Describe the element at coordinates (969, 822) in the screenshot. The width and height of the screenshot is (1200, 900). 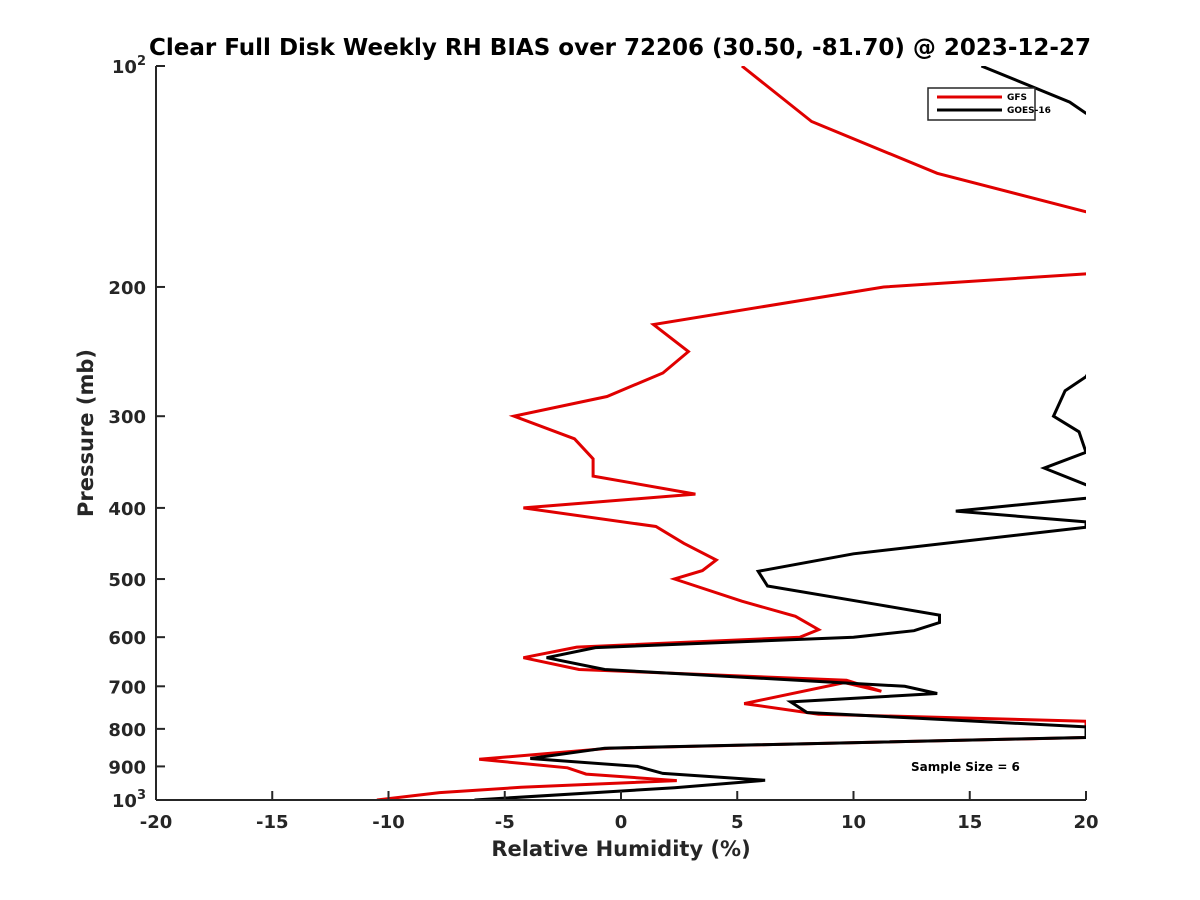
I see `x-tick-label: 15` at that location.